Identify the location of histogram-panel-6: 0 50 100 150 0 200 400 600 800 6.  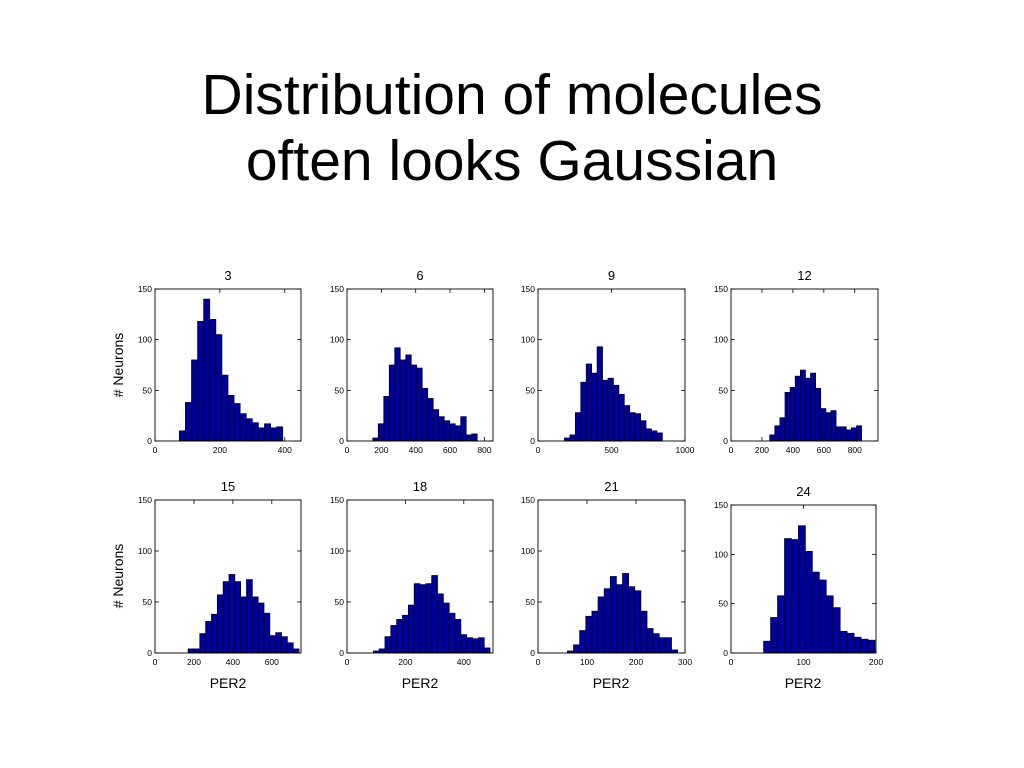
(412, 361).